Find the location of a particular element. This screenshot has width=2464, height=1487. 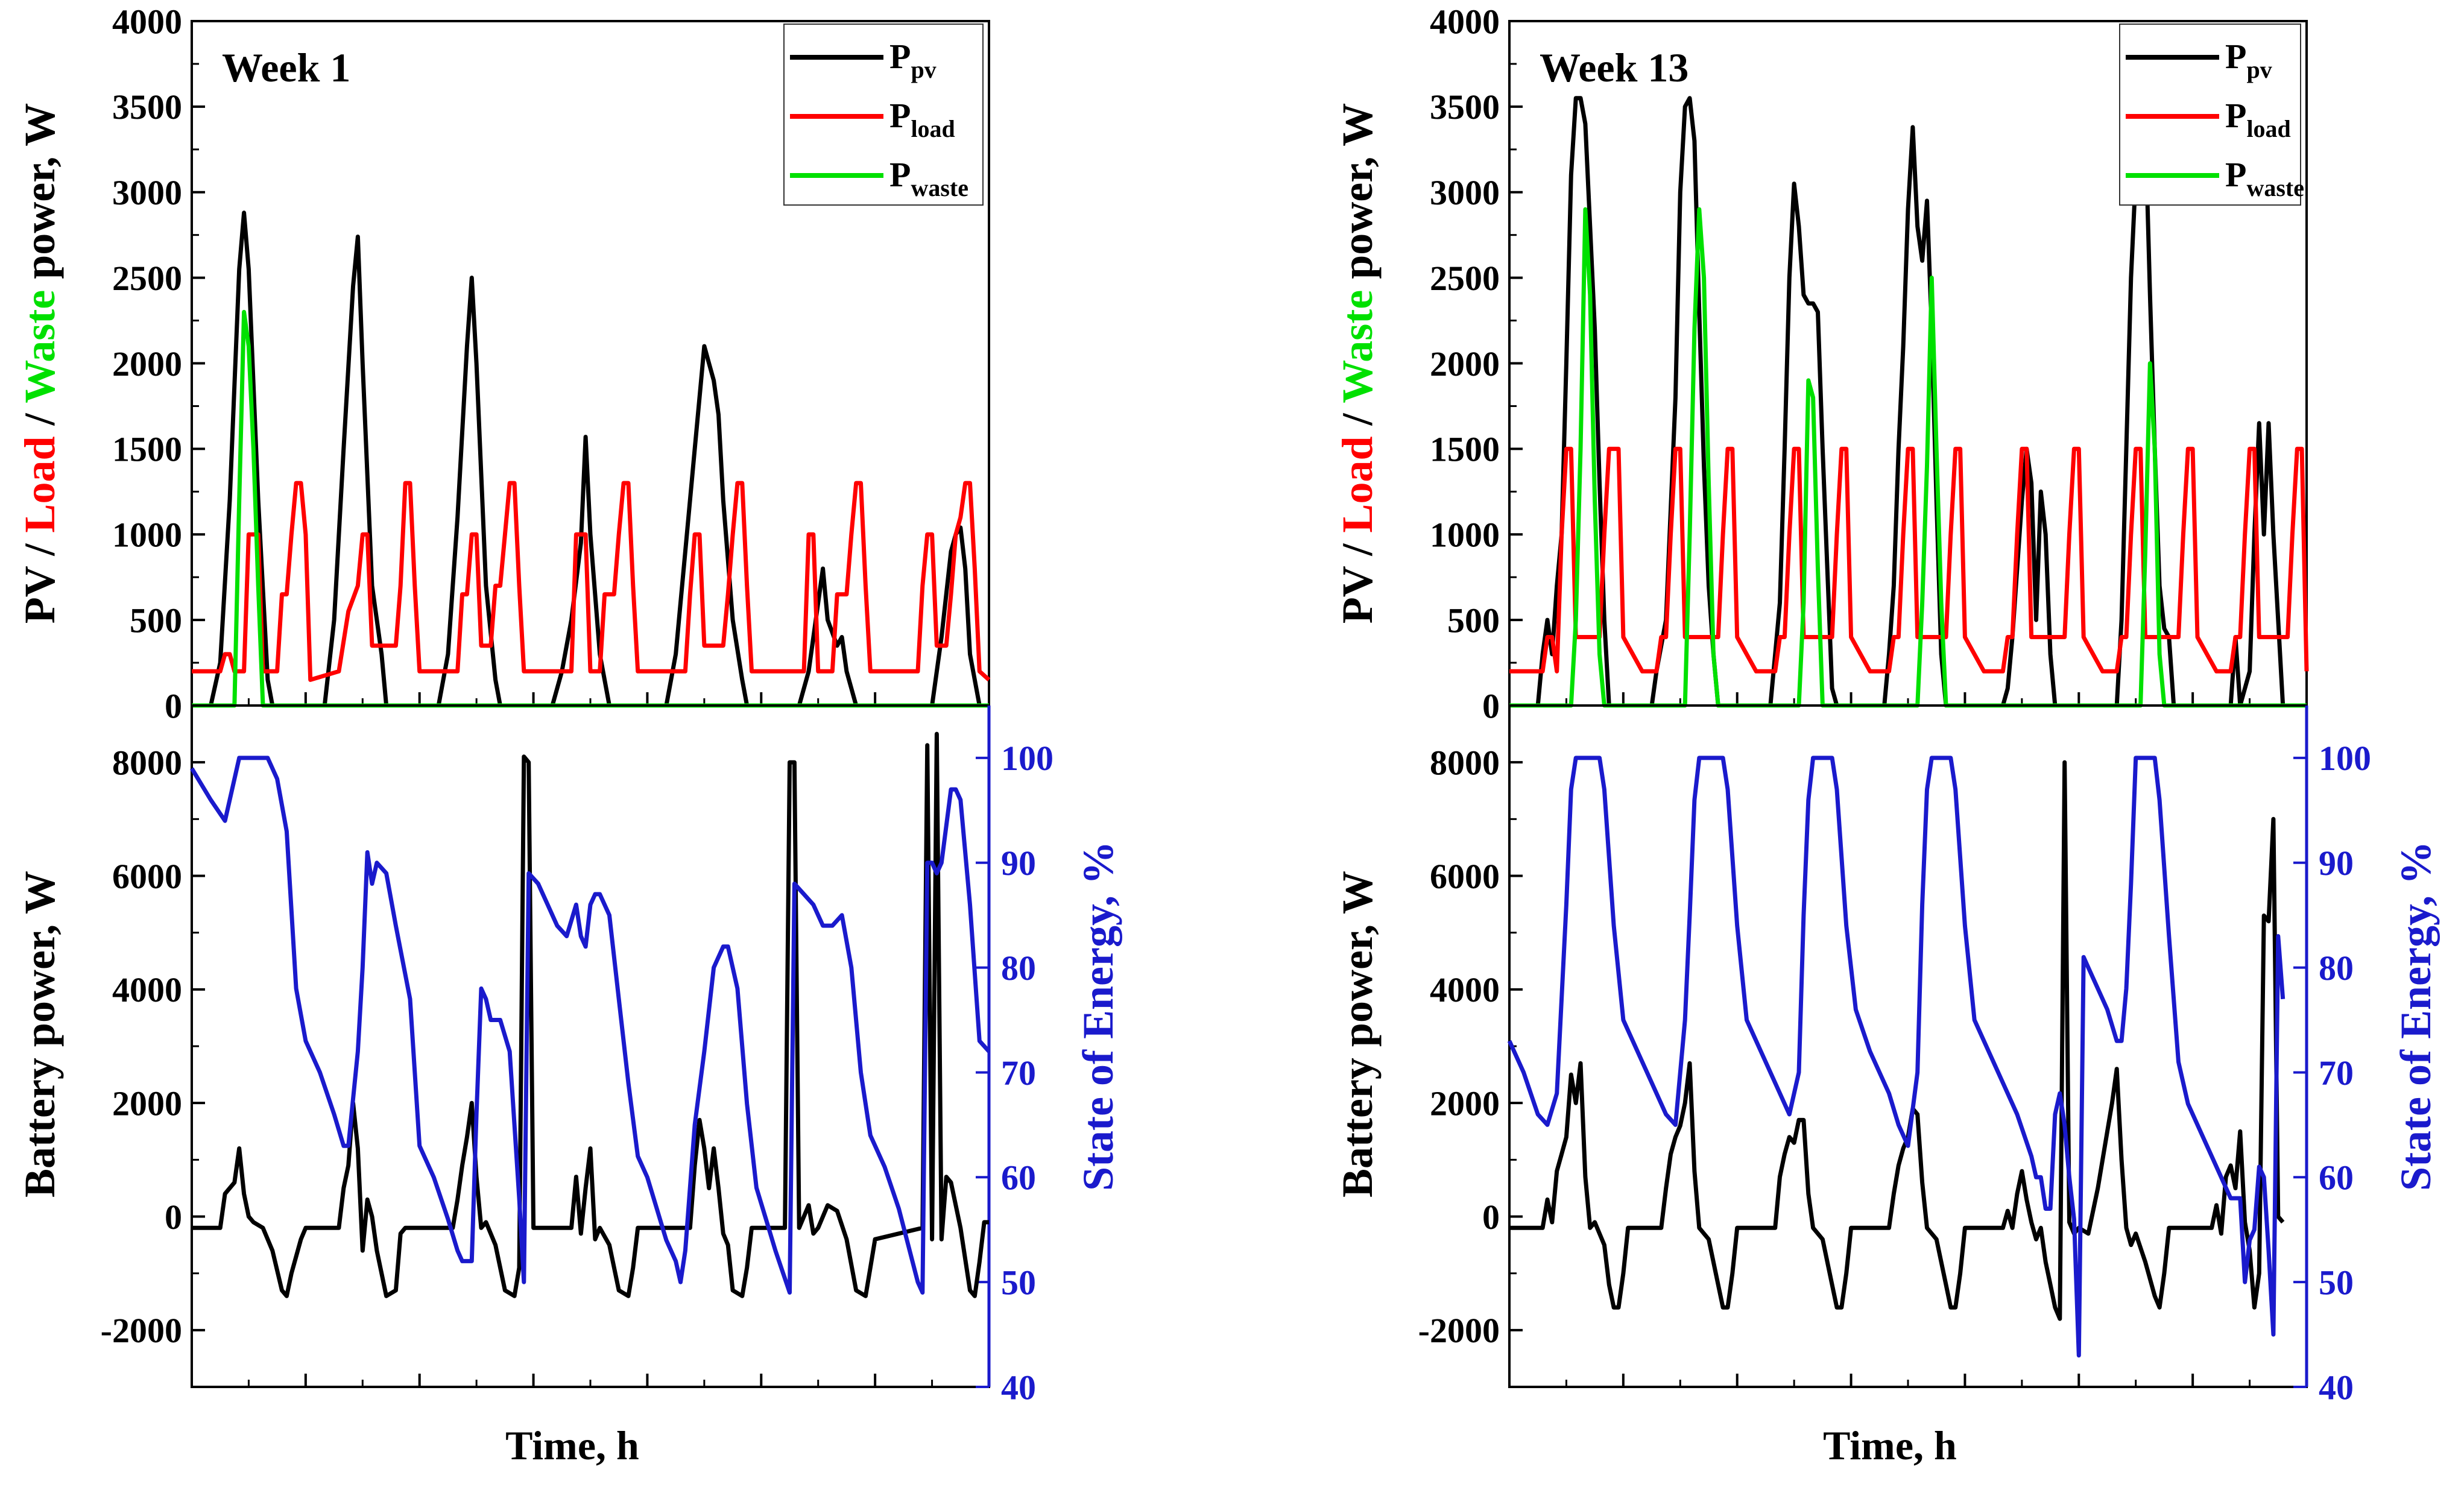

panel-title: Week 1 is located at coordinates (286, 67).